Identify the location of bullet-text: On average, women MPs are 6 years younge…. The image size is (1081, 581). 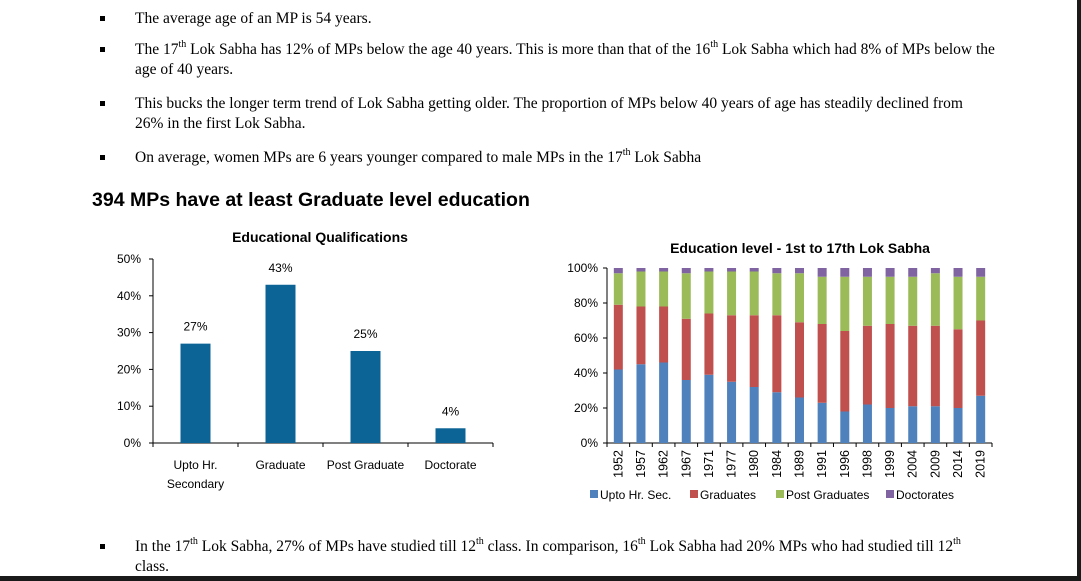
(418, 156).